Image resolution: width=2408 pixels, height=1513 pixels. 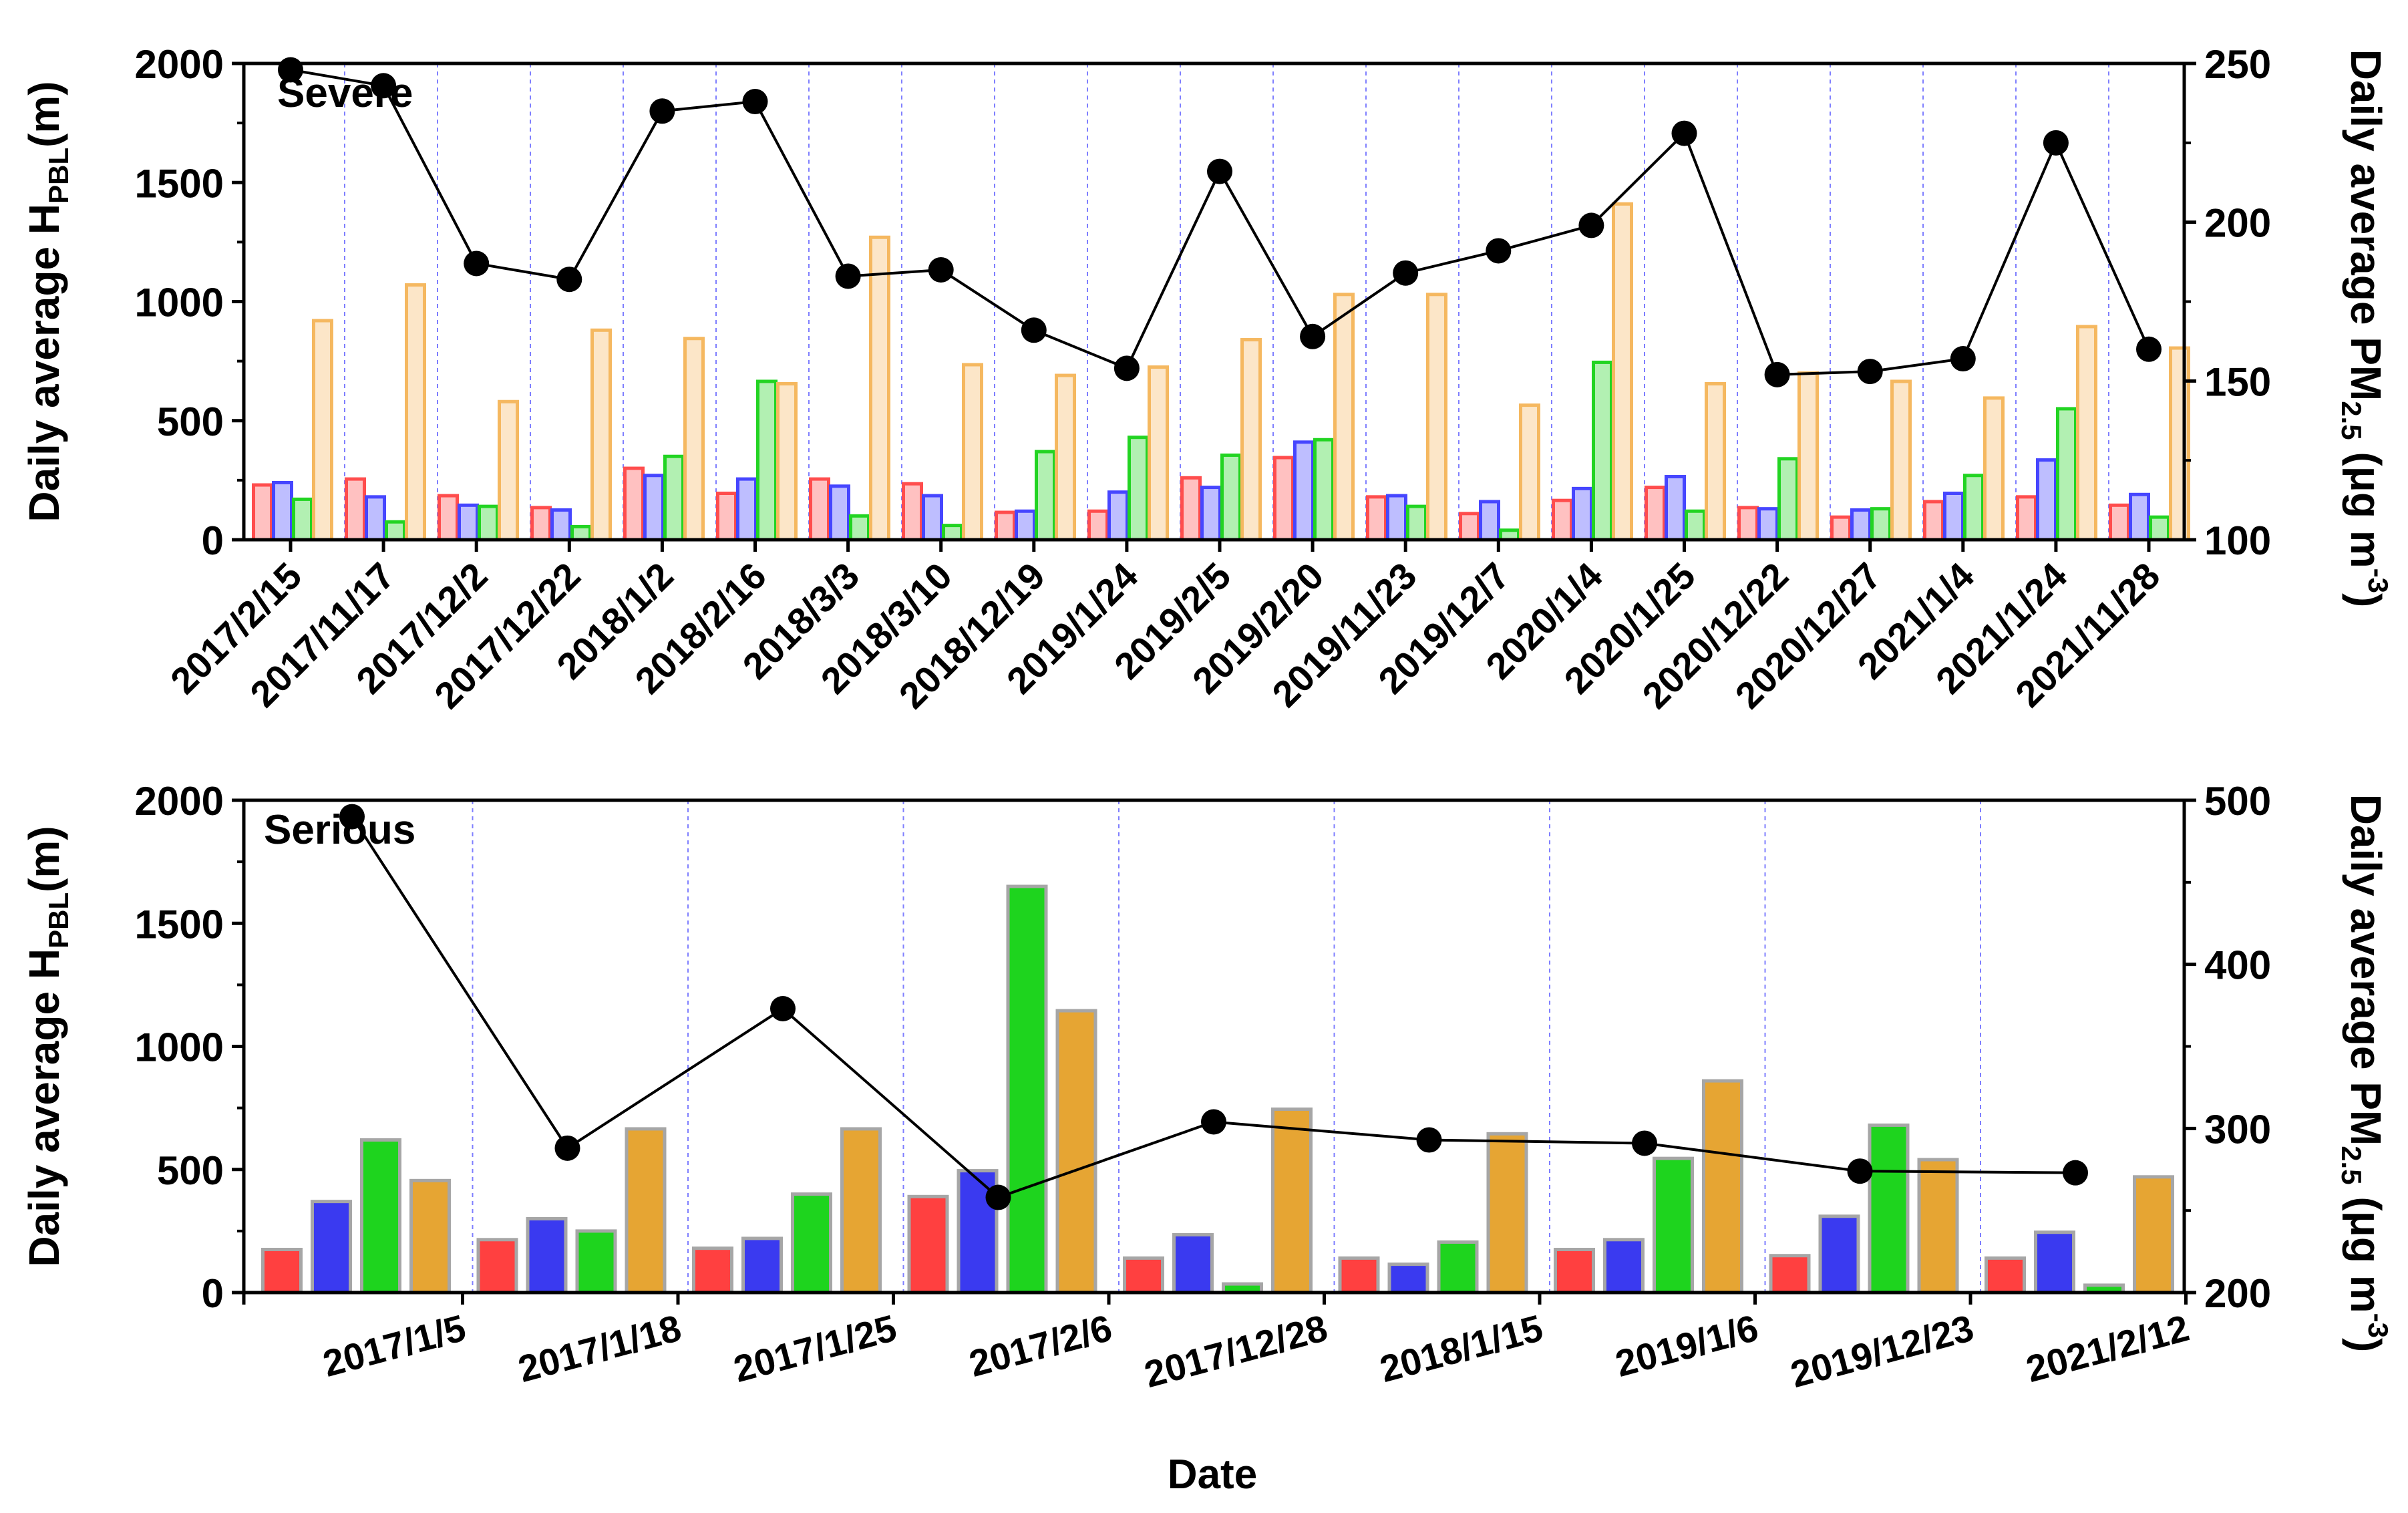 What do you see at coordinates (599, 1348) in the screenshot?
I see `x-tick-label: 2017/1/18` at bounding box center [599, 1348].